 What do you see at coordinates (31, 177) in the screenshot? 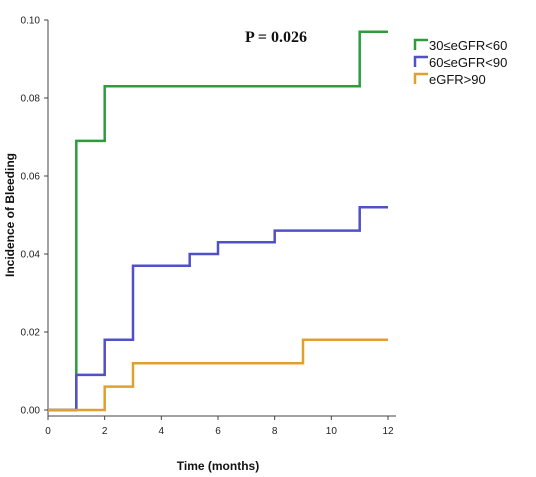
I see `y-tick-label: 0.06` at bounding box center [31, 177].